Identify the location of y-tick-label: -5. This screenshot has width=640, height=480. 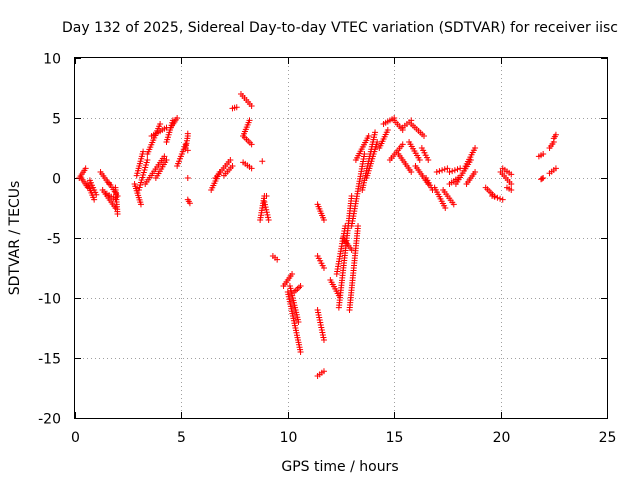
(54, 240).